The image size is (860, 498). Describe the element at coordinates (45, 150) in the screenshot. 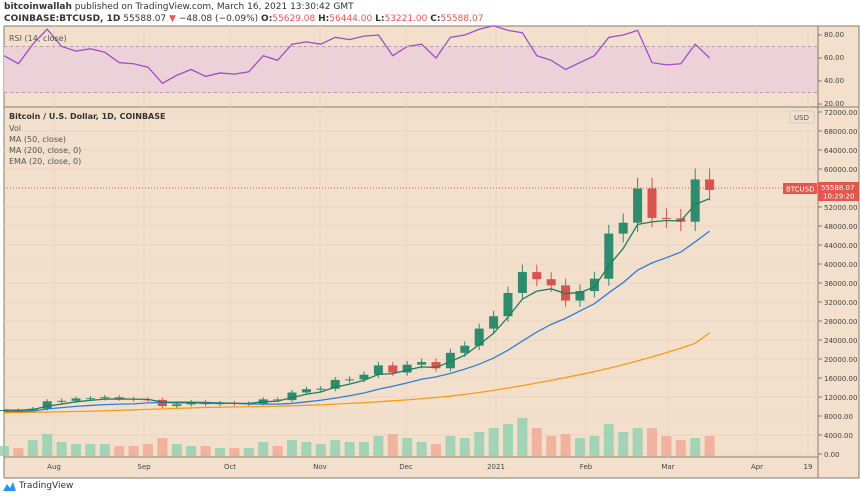

I see `legend-ma200: MA (200, close, 0)` at that location.